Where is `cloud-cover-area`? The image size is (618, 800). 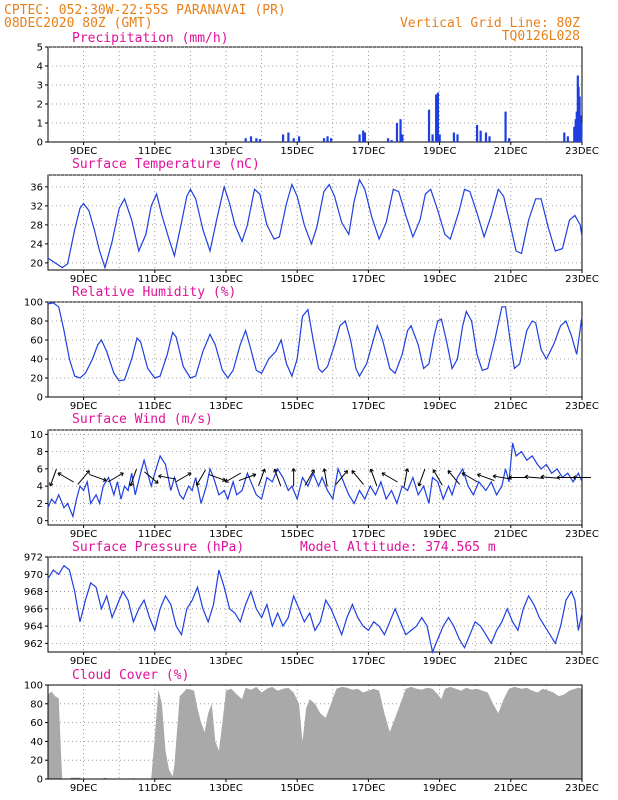 cloud-cover-area is located at coordinates (315, 732).